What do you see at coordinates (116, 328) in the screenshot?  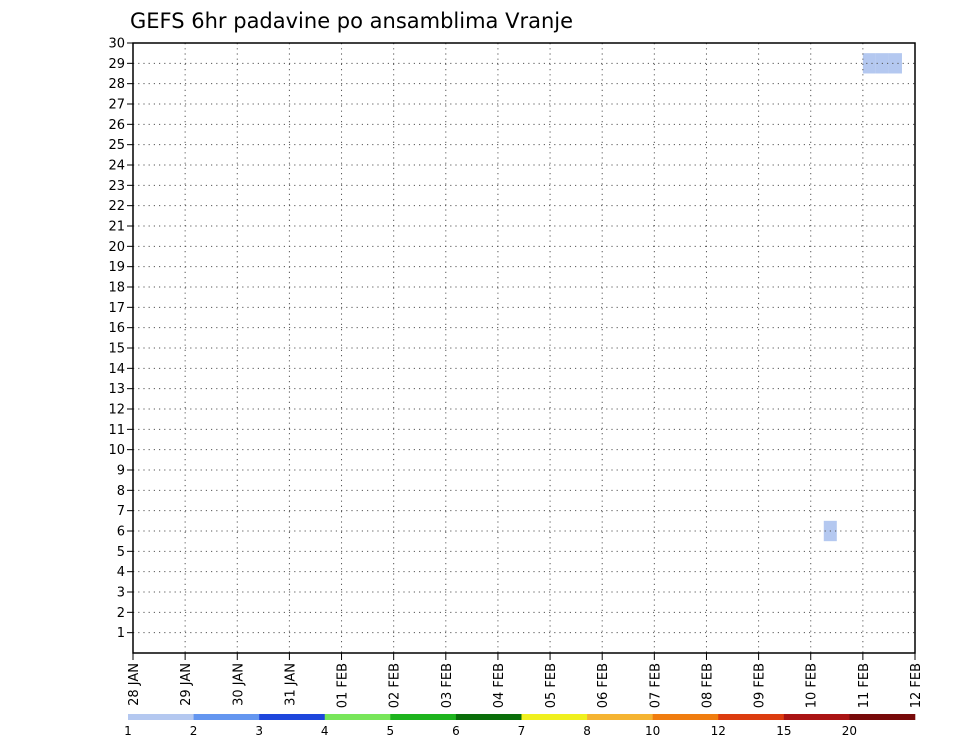 I see `y-tick-label: 16` at bounding box center [116, 328].